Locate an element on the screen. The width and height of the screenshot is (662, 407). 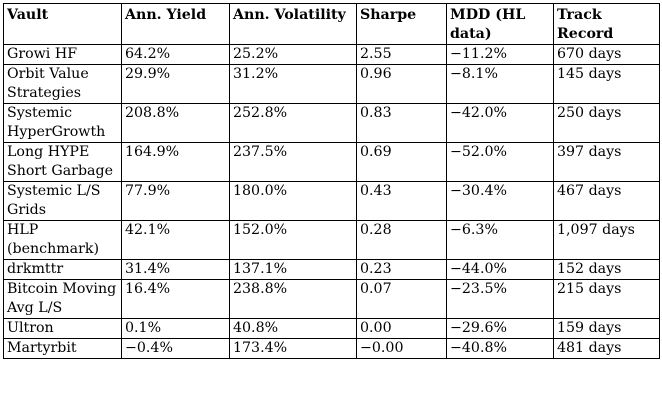
cell-ann-volatility: 237.5% is located at coordinates (293, 162).